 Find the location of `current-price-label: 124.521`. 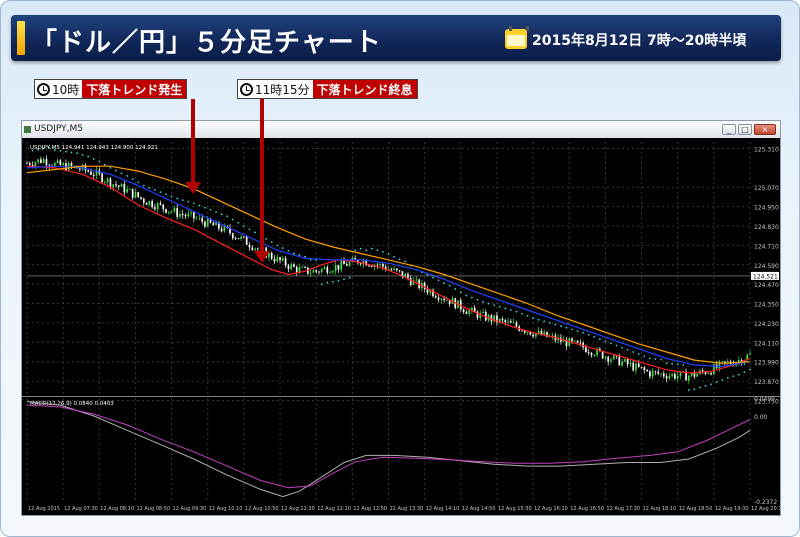

current-price-label: 124.521 is located at coordinates (765, 276).